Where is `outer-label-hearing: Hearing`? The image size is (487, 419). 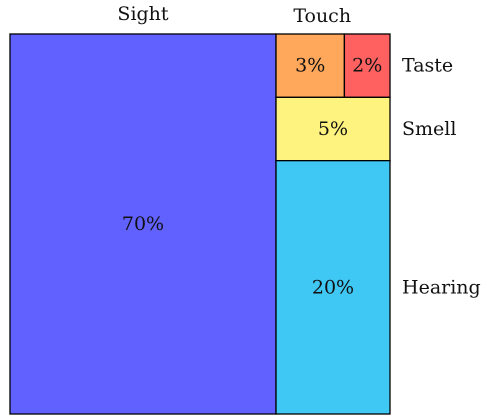 outer-label-hearing: Hearing is located at coordinates (441, 287).